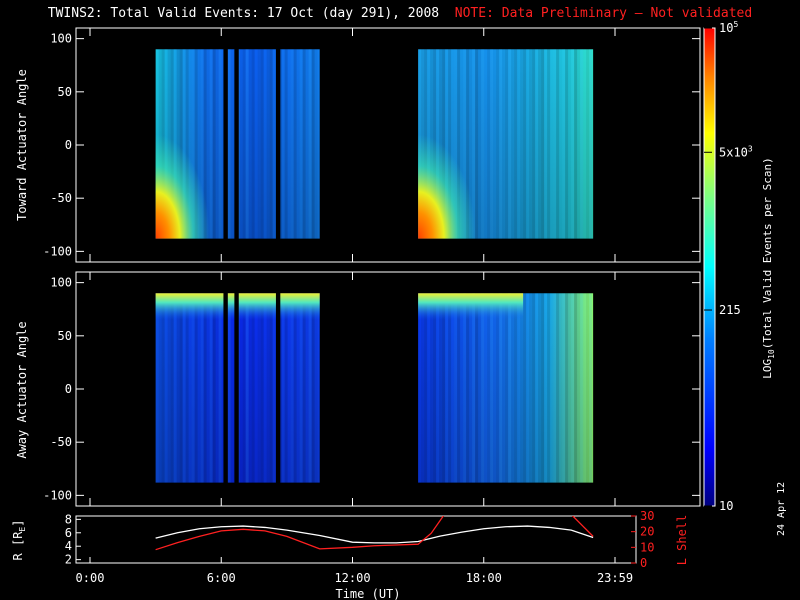 This screenshot has height=600, width=800. I want to click on x-tick-label: 0:00, so click(90, 578).